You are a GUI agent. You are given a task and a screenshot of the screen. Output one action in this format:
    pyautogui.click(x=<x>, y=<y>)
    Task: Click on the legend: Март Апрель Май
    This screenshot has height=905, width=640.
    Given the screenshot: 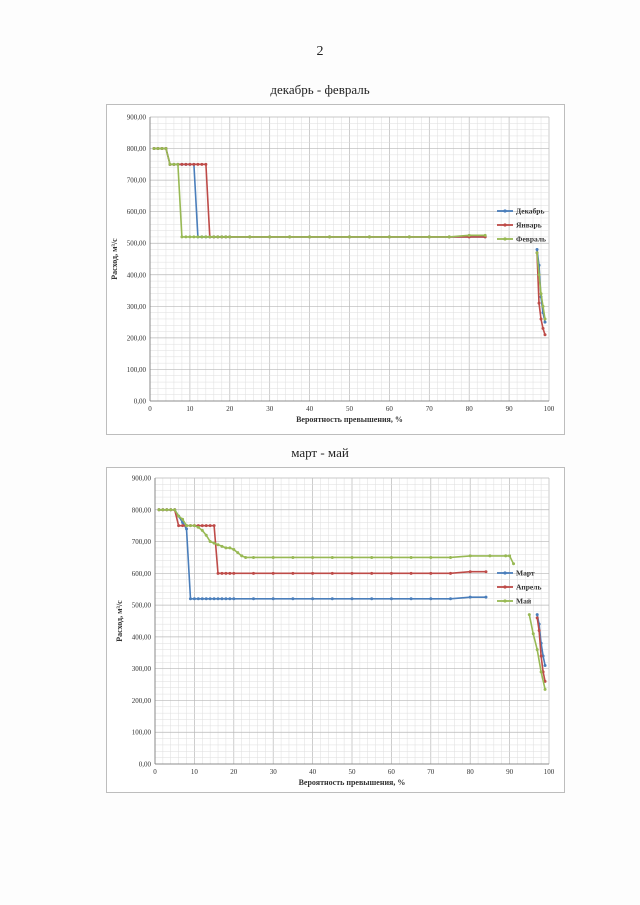 What is the action you would take?
    pyautogui.click(x=519, y=587)
    